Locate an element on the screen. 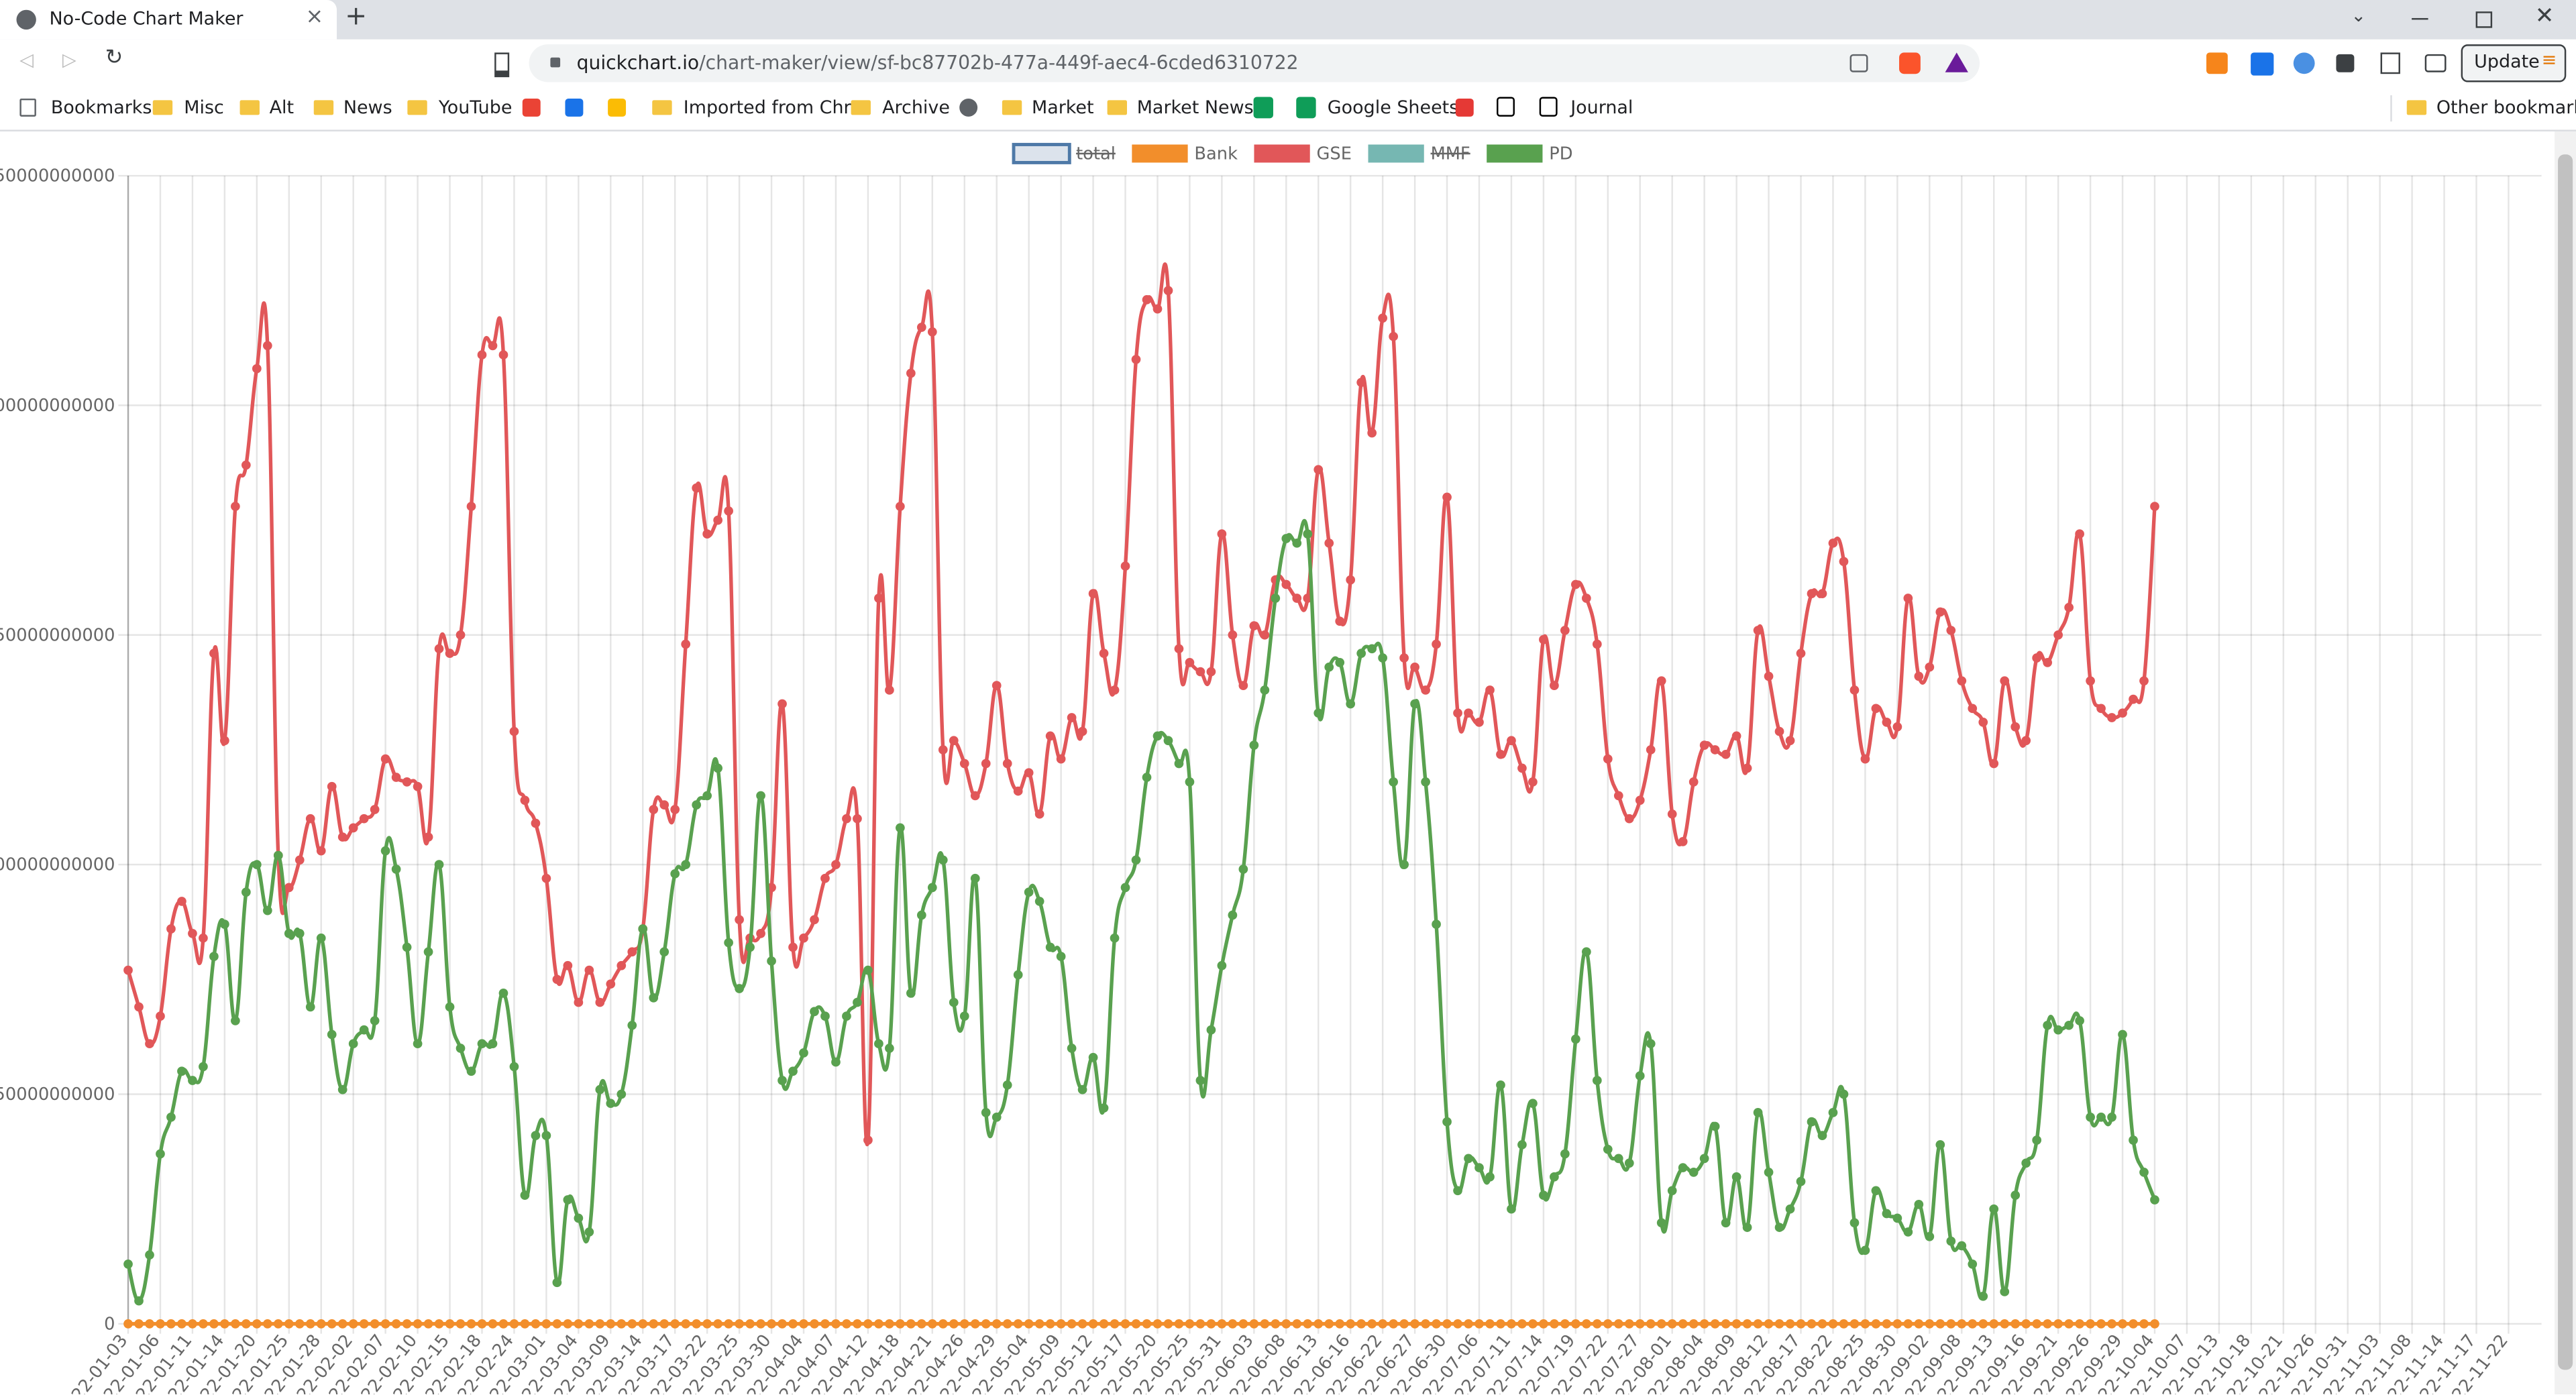  share-icon is located at coordinates (1858, 63).